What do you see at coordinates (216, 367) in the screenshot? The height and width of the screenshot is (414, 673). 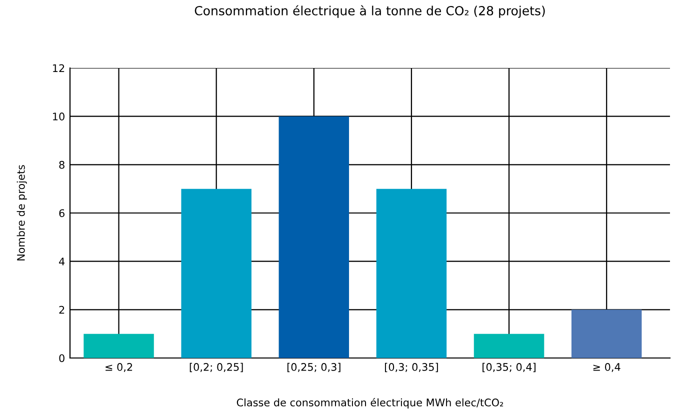 I see `x-tick-label: [0,2; 0,25]` at bounding box center [216, 367].